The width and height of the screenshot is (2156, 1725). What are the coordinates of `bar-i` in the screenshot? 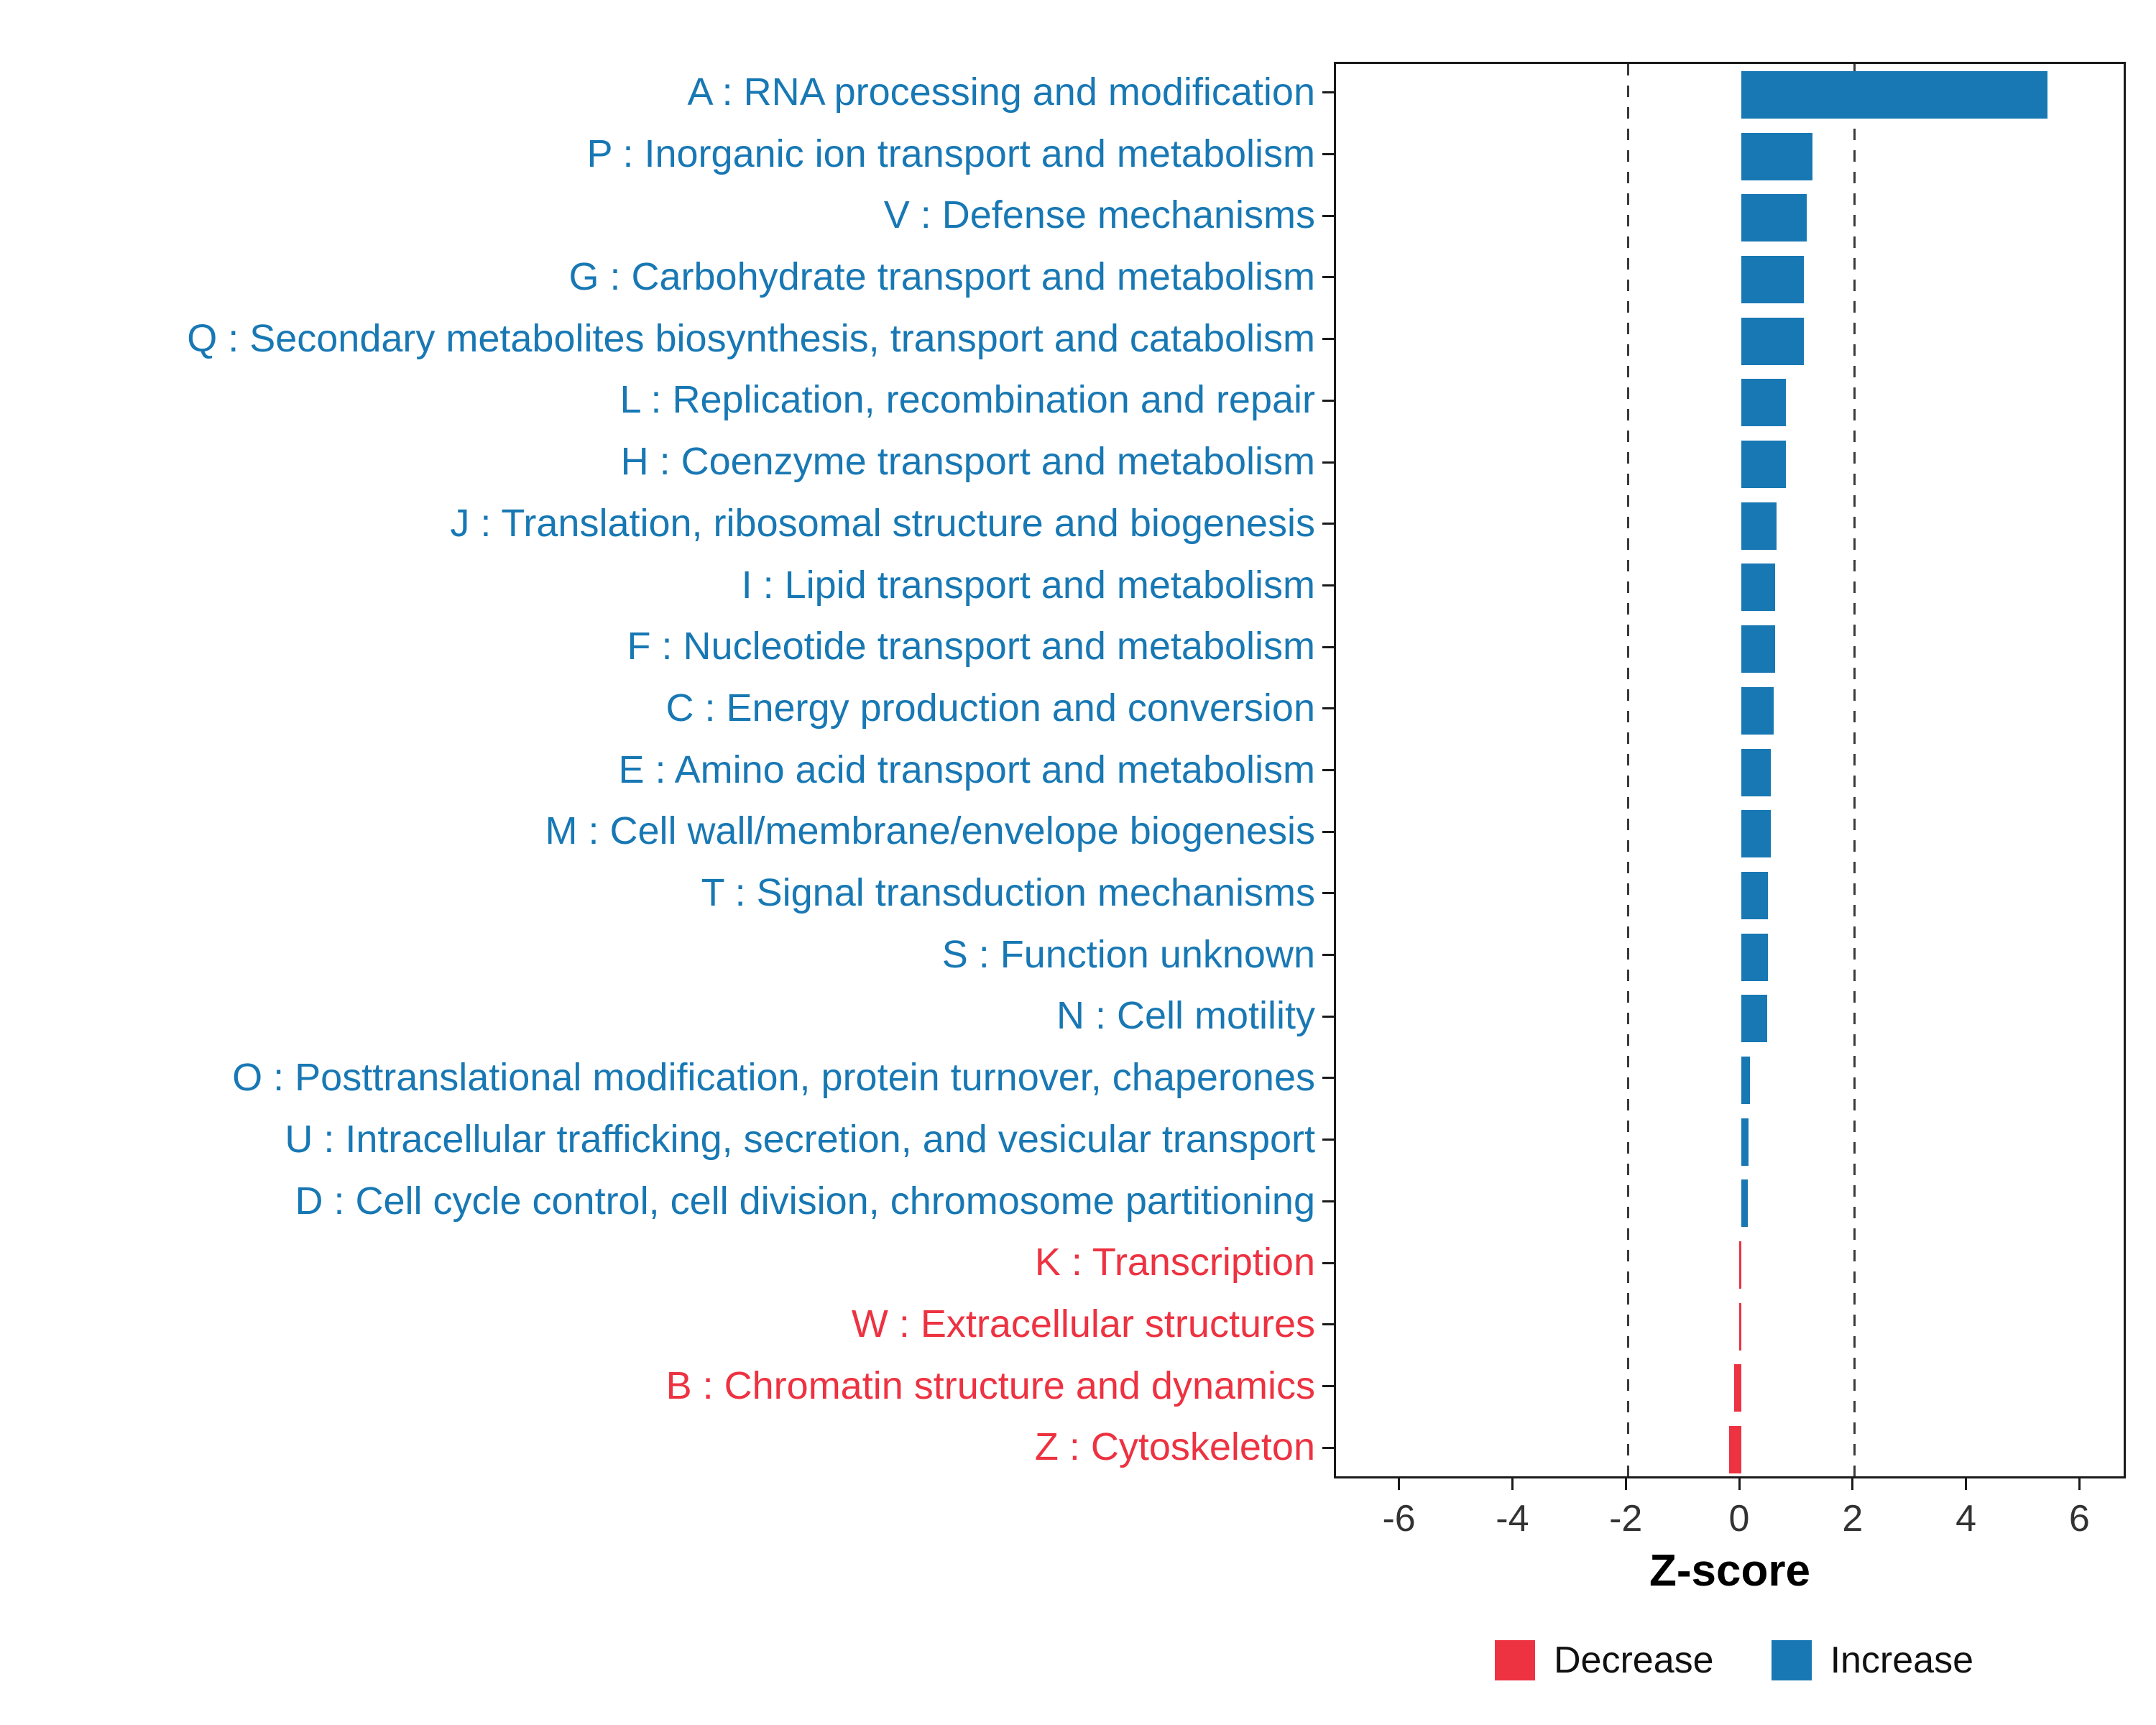 It's located at (1758, 588).